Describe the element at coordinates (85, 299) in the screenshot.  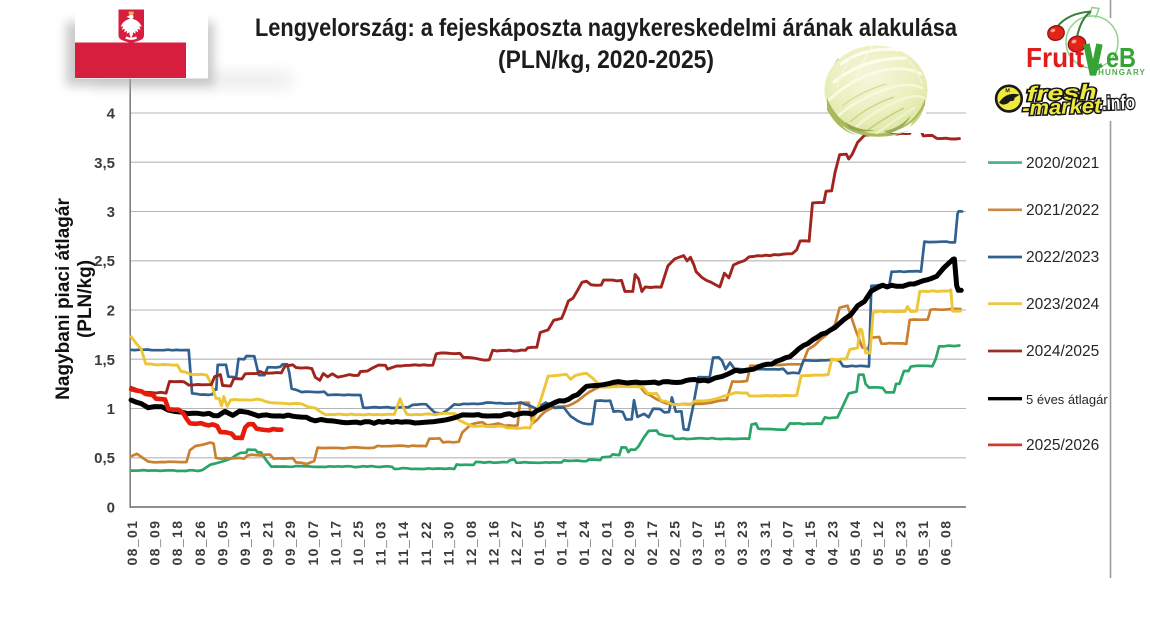
I see `svg-text: (PLN/kg)` at that location.